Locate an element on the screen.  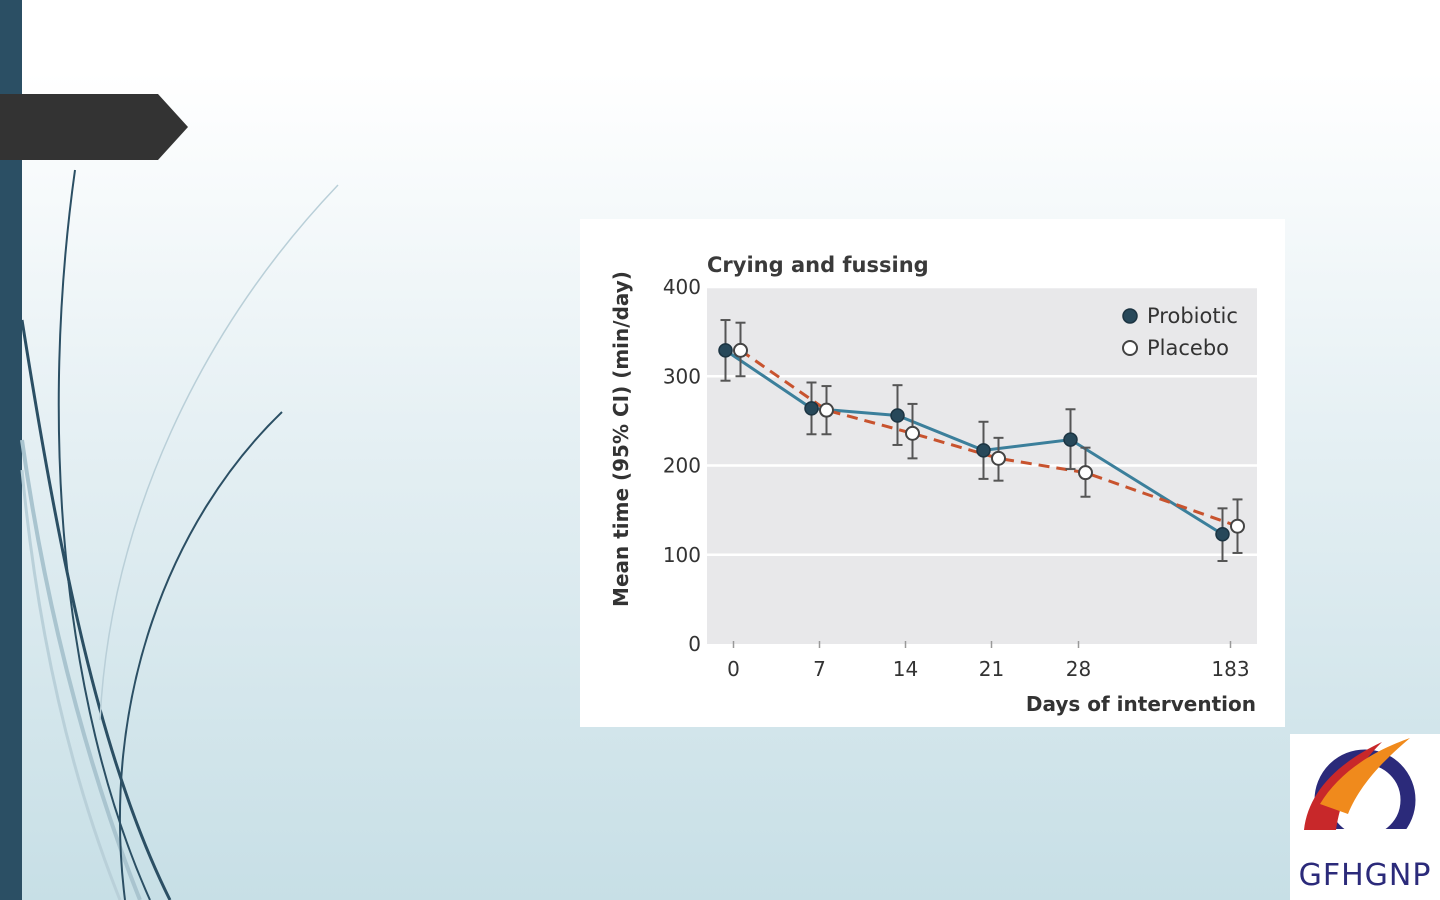
chart-title: Crying and fussing is located at coordinates (818, 265).